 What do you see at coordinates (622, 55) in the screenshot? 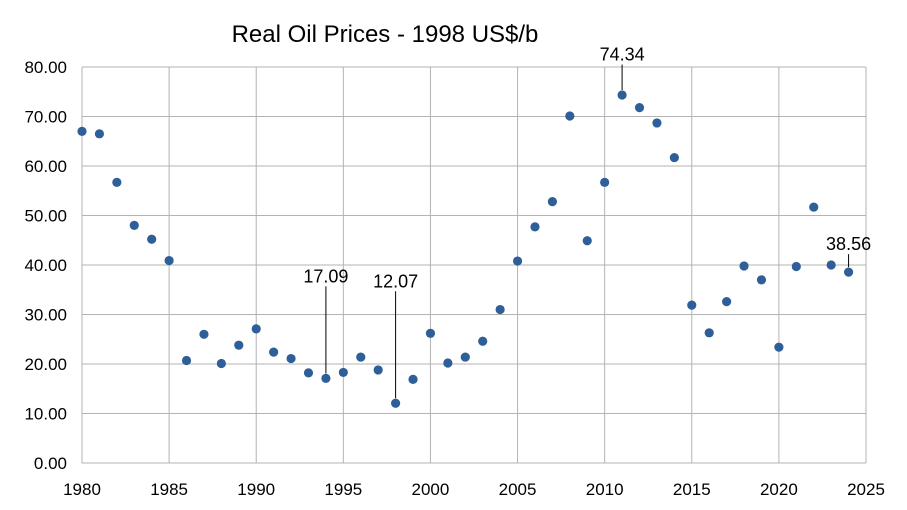
I see `annotation-label: 74.34` at bounding box center [622, 55].